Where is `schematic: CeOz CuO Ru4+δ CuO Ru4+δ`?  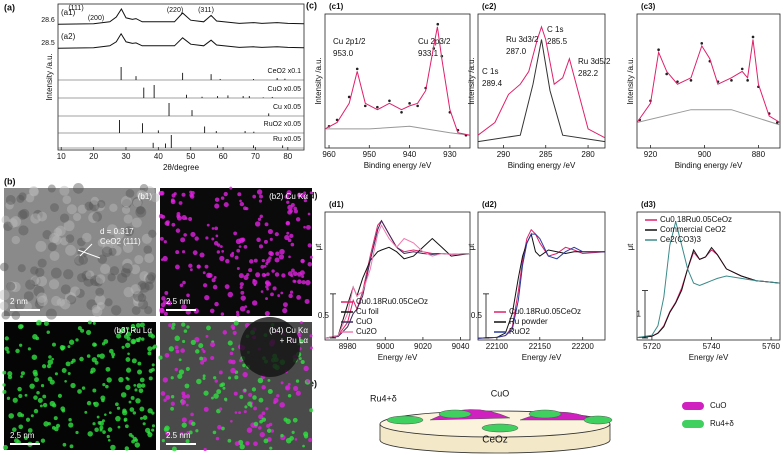
schematic: CeOz CuO Ru4+δ CuO Ru4+δ is located at coordinates (552, 421).